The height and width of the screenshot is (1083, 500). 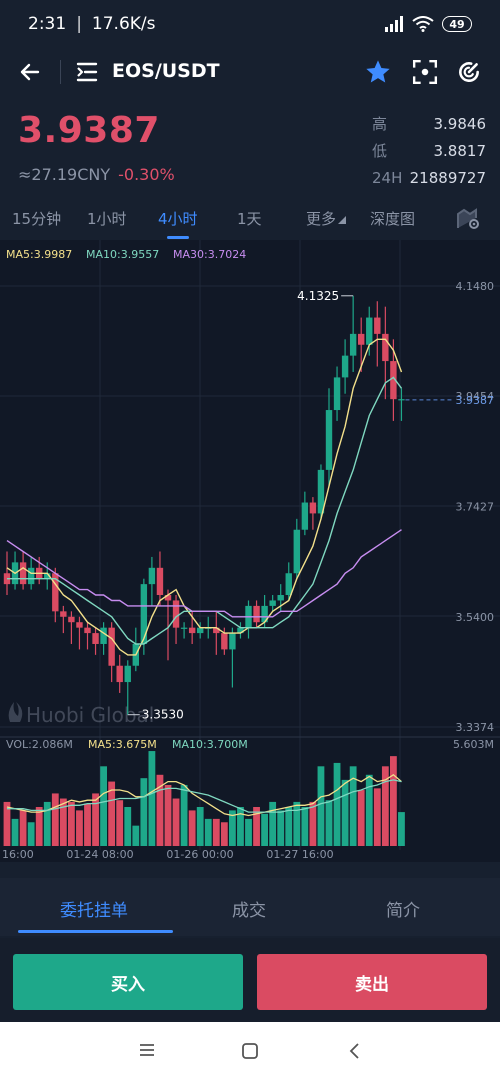 I want to click on low-label: 3.3530, so click(x=163, y=715).